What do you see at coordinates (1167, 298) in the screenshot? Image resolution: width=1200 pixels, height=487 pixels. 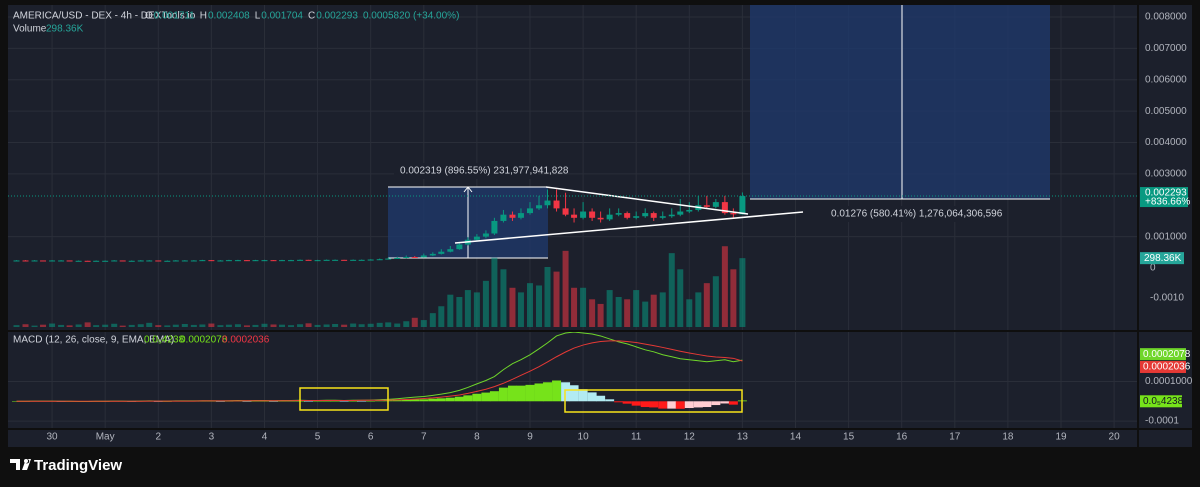 I see `volume-axis-label: -0.0010` at bounding box center [1167, 298].